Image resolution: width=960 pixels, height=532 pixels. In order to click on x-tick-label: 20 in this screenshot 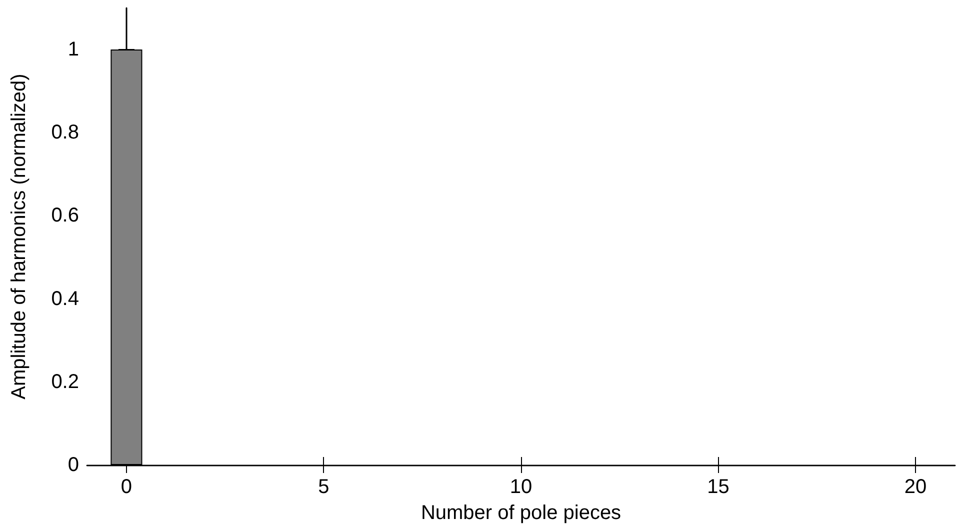, I will do `click(915, 487)`.